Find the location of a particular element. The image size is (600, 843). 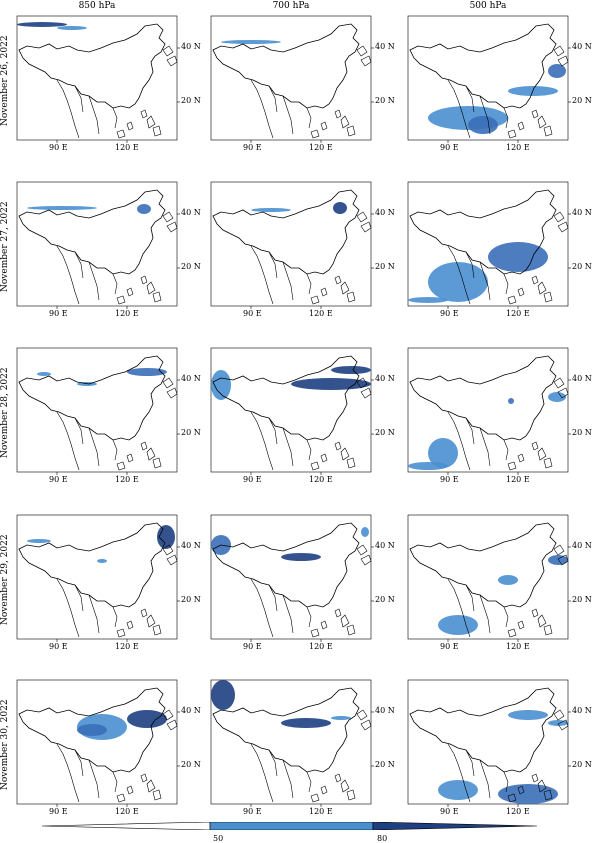

map-panel-r4-c1: 90 E 120 E 40 N 20 N is located at coordinates (108, 582).